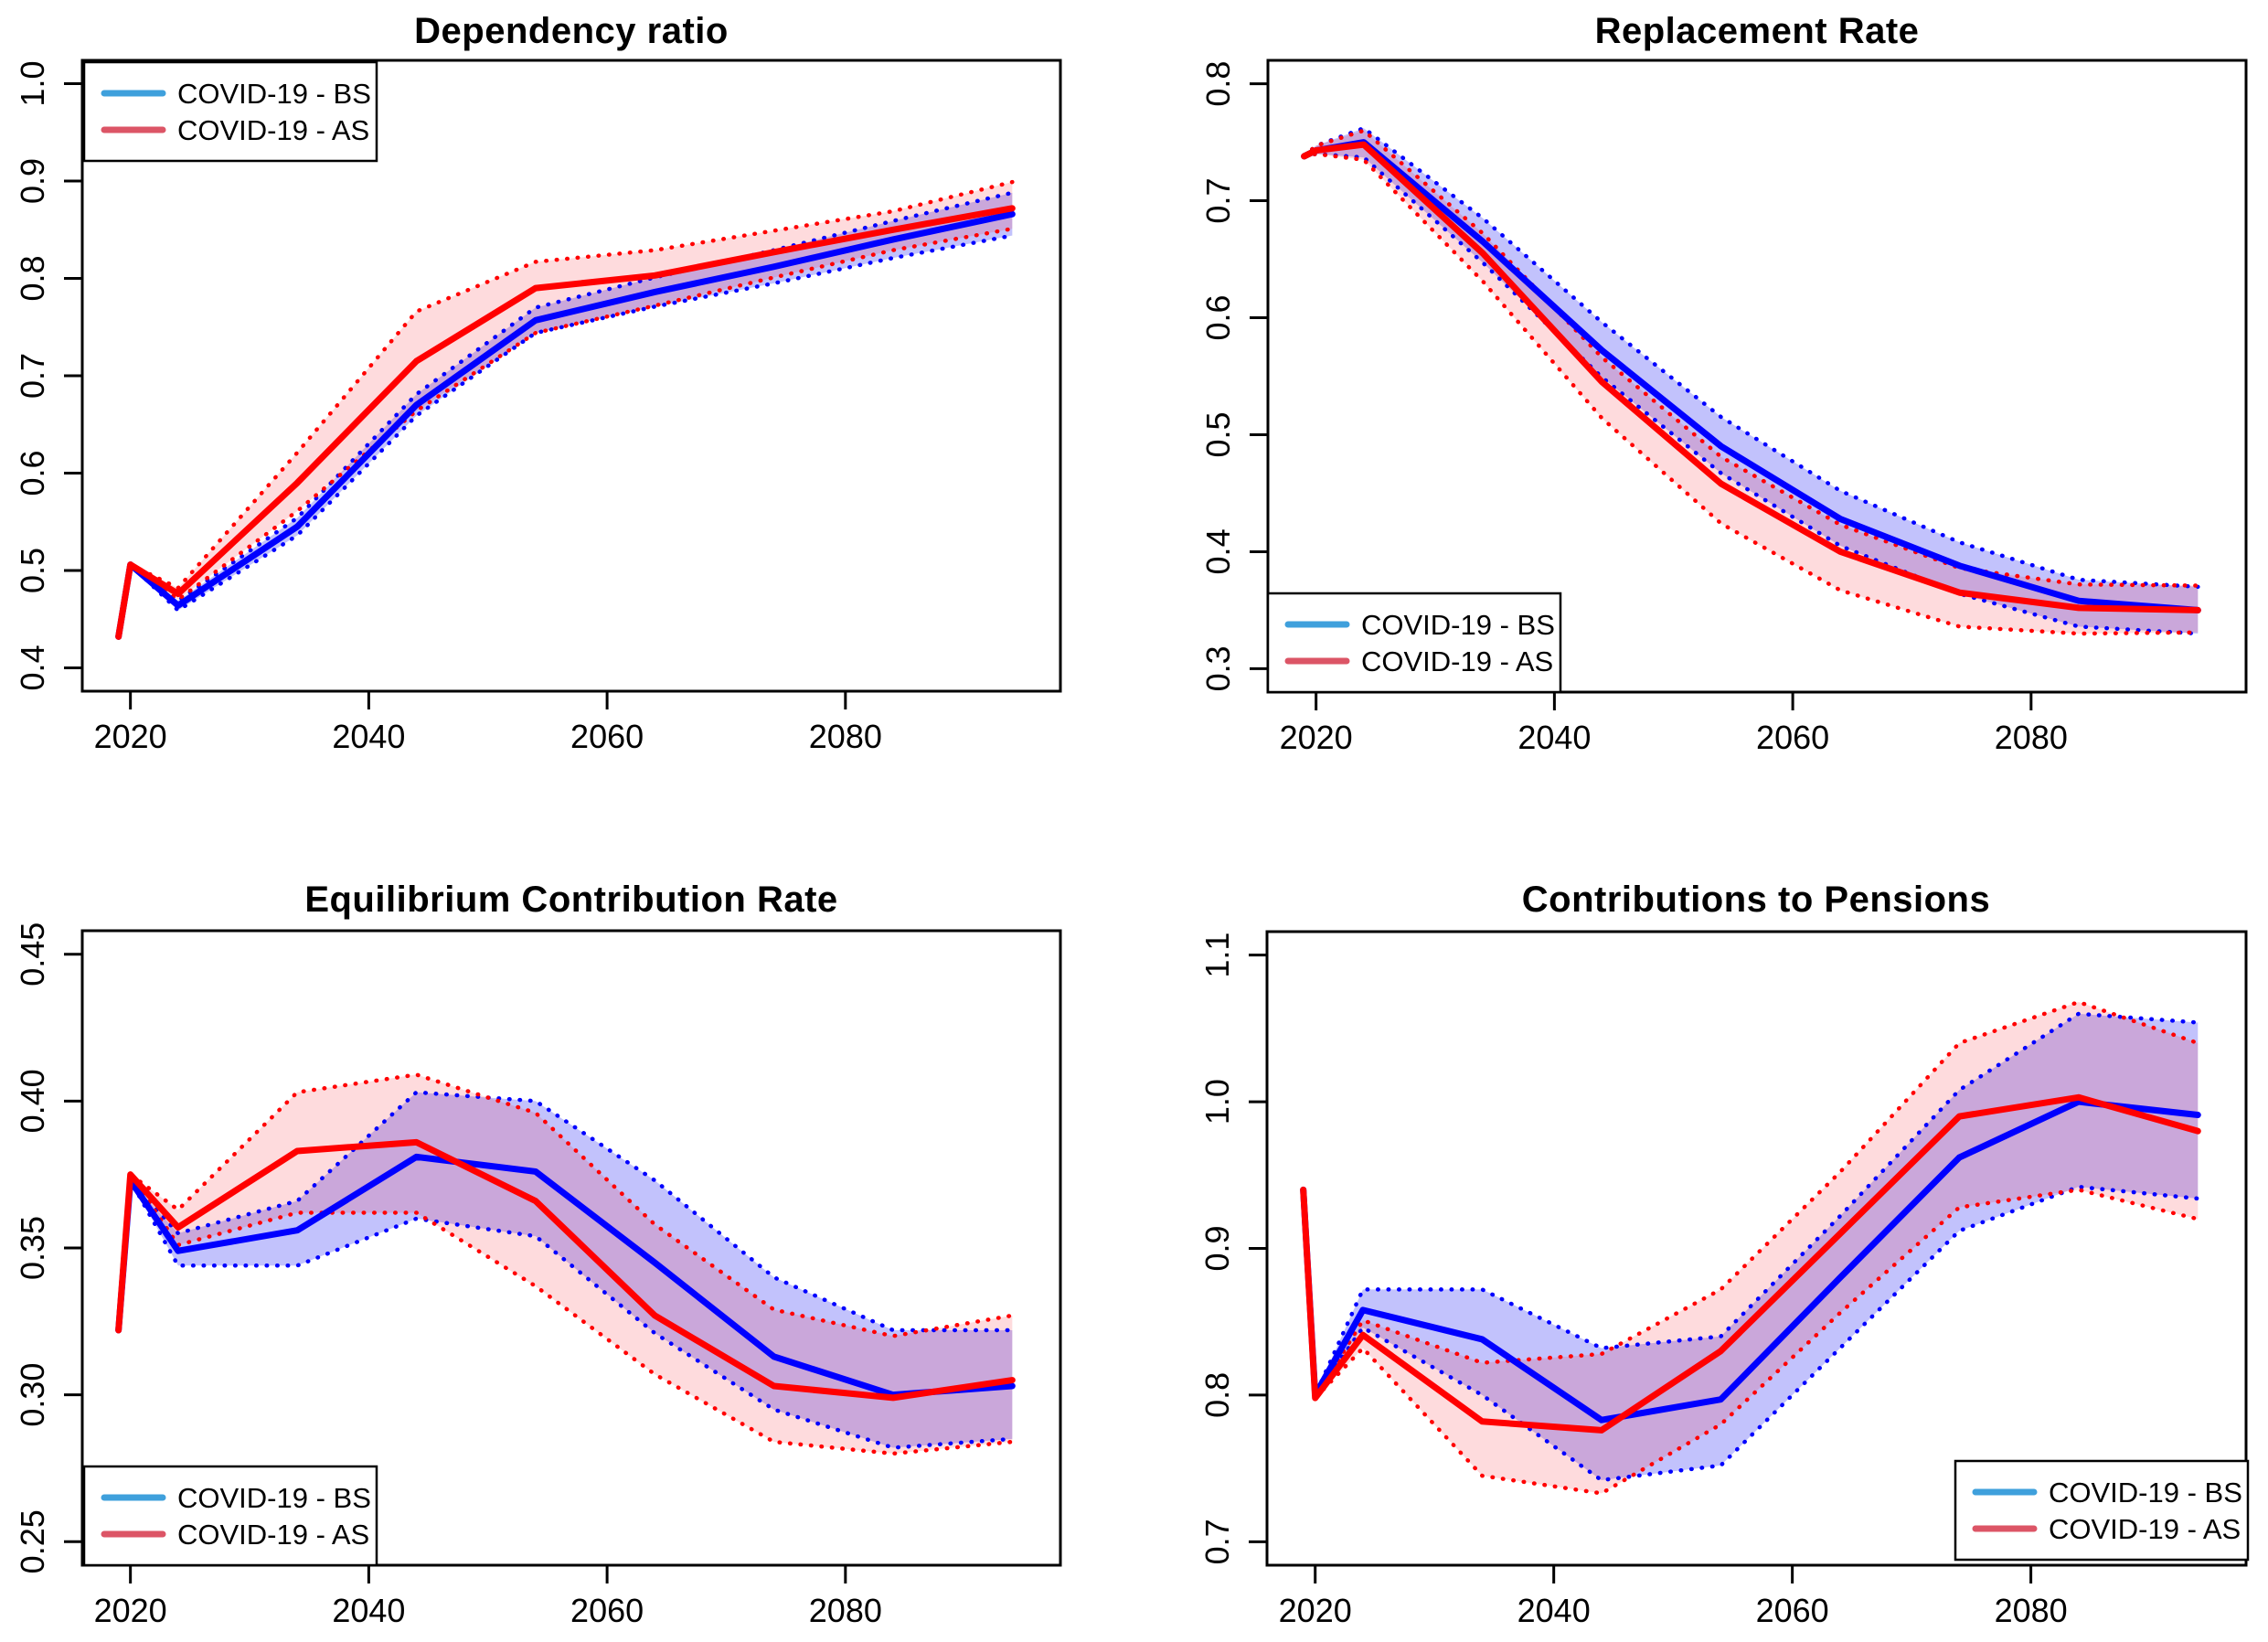 The image size is (2268, 1642). Describe the element at coordinates (32, 1541) in the screenshot. I see `y-tick-label: 0.25` at that location.